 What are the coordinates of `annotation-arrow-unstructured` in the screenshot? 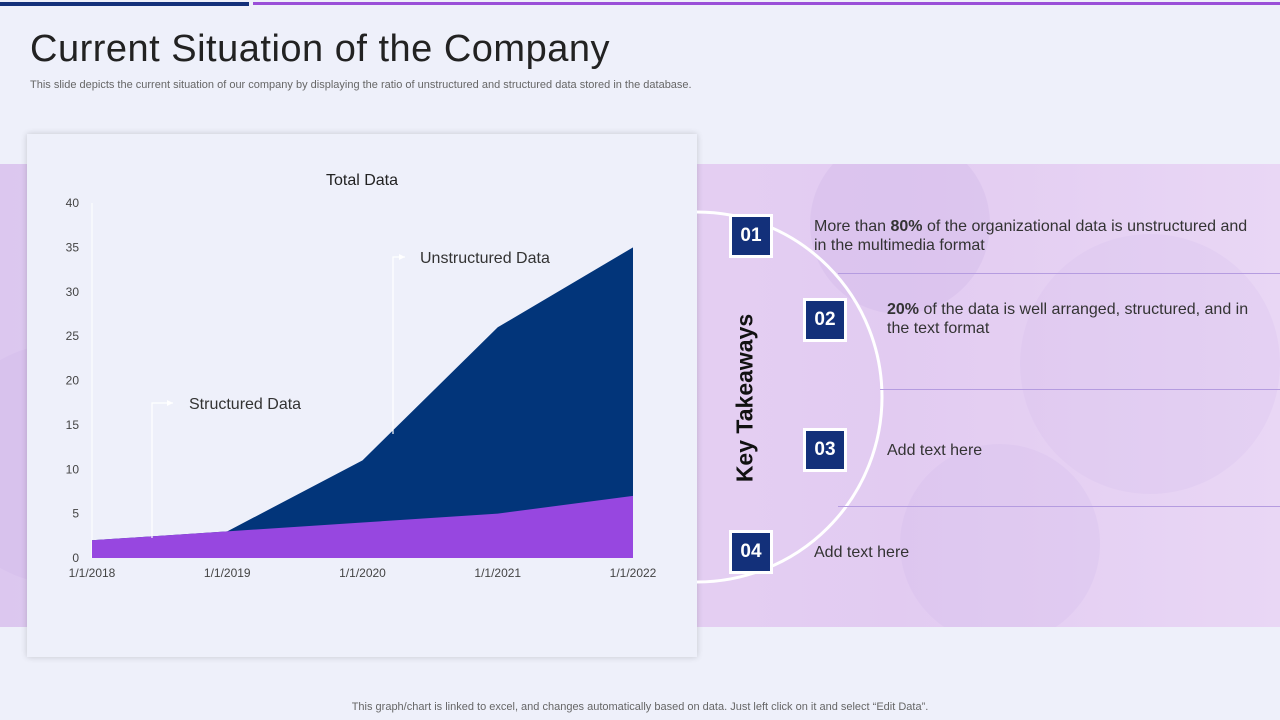 It's located at (402, 257).